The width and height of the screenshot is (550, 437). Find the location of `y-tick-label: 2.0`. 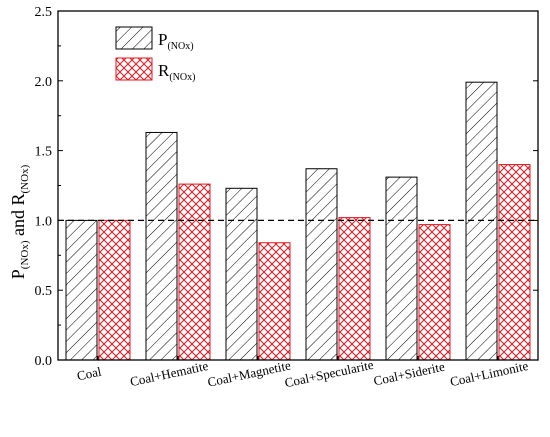

y-tick-label: 2.0 is located at coordinates (44, 82).